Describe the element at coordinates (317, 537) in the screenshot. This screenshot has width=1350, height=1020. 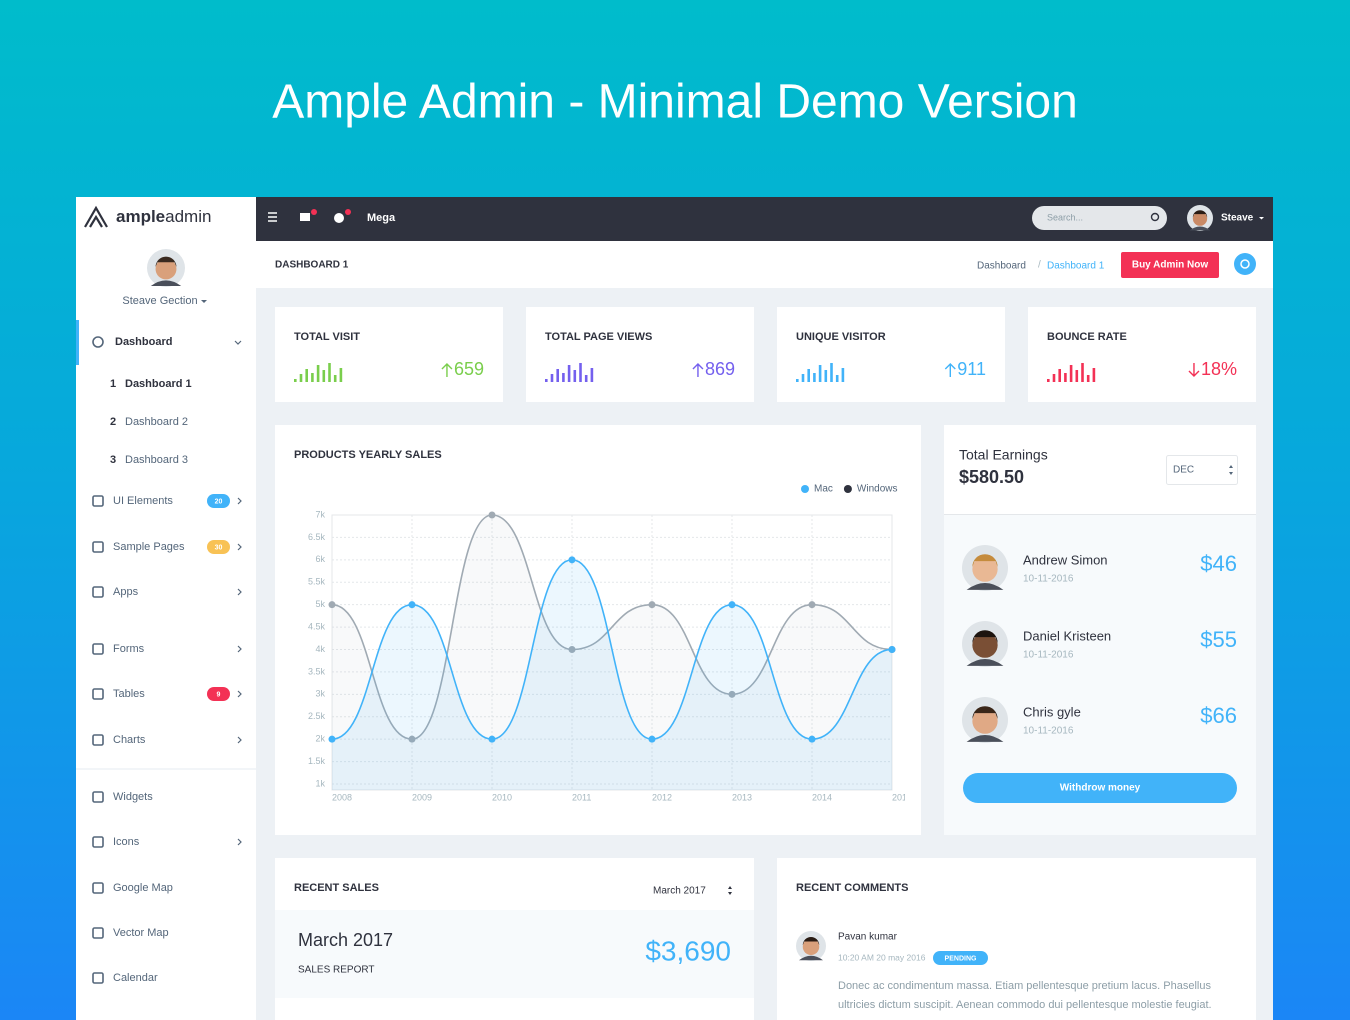
I see `y-tick-label: 6.5k` at that location.